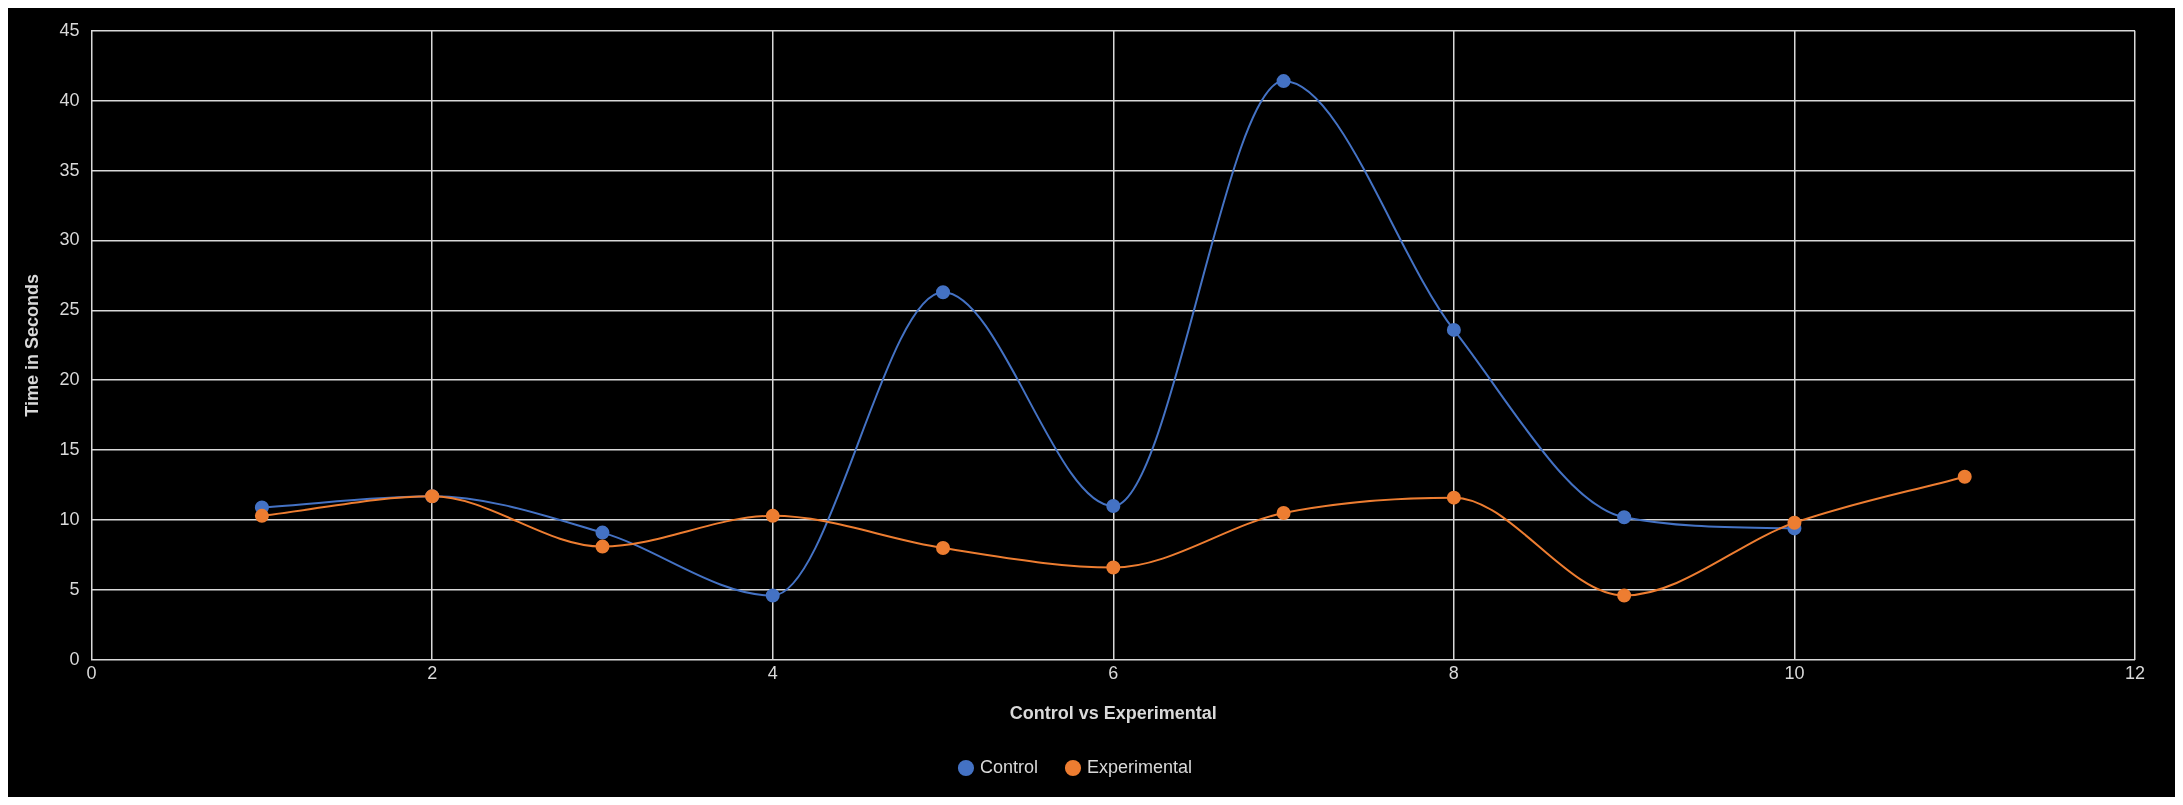 The height and width of the screenshot is (805, 2183). I want to click on y-tick-label: 45, so click(69, 29).